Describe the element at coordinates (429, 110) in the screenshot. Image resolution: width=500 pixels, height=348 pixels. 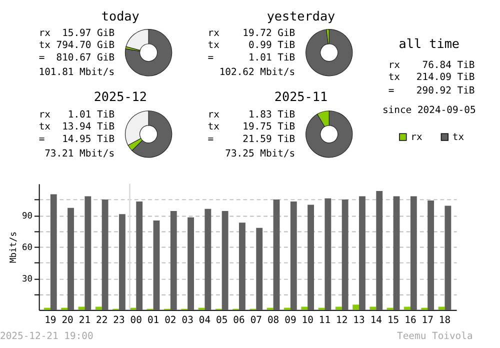
I see `text: since 2024-09-05` at that location.